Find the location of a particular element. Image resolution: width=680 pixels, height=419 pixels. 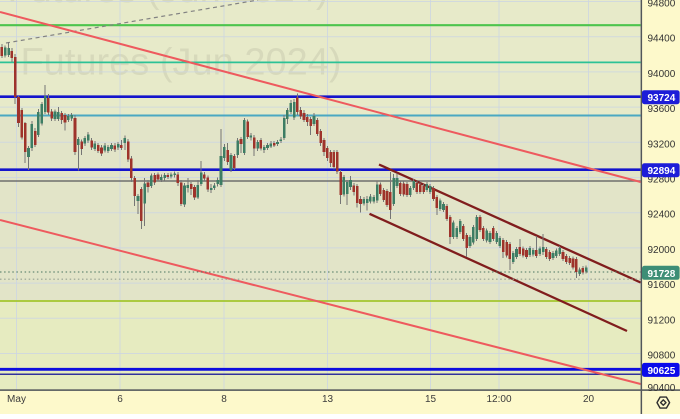

svg-text: 90625 is located at coordinates (662, 371).